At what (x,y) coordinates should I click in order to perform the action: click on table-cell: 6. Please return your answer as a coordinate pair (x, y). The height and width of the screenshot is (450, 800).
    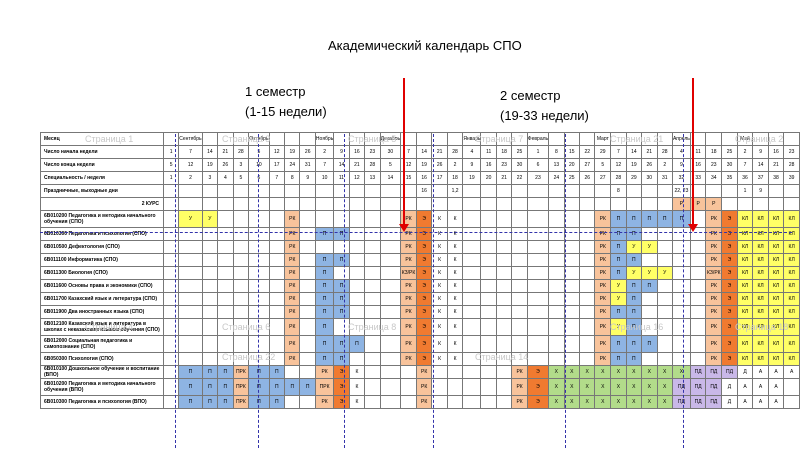
    Looking at the image, I should click on (538, 165).